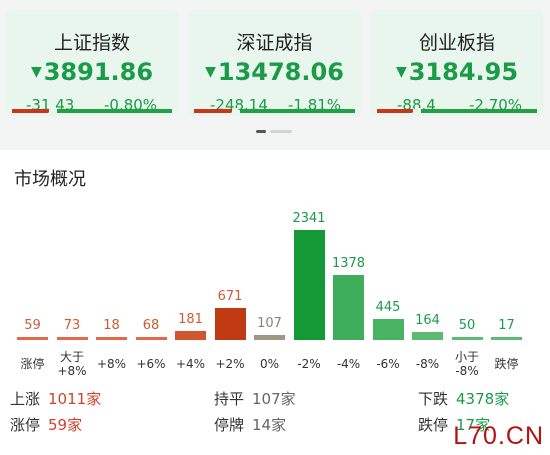 The height and width of the screenshot is (455, 550). I want to click on index-value: ▼13478.06, so click(274, 72).